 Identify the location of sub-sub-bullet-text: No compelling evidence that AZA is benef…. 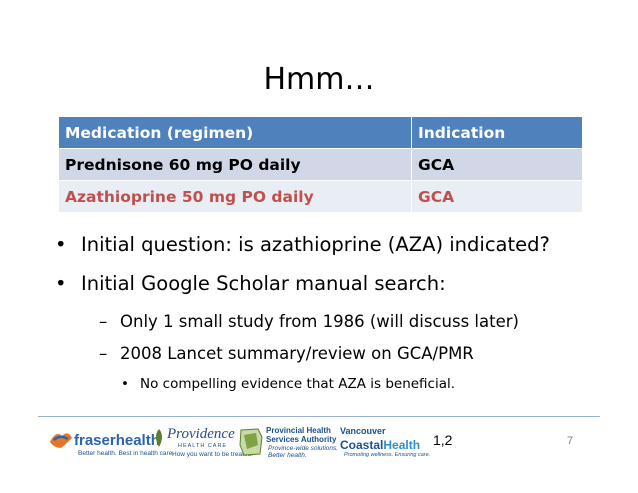
(298, 384).